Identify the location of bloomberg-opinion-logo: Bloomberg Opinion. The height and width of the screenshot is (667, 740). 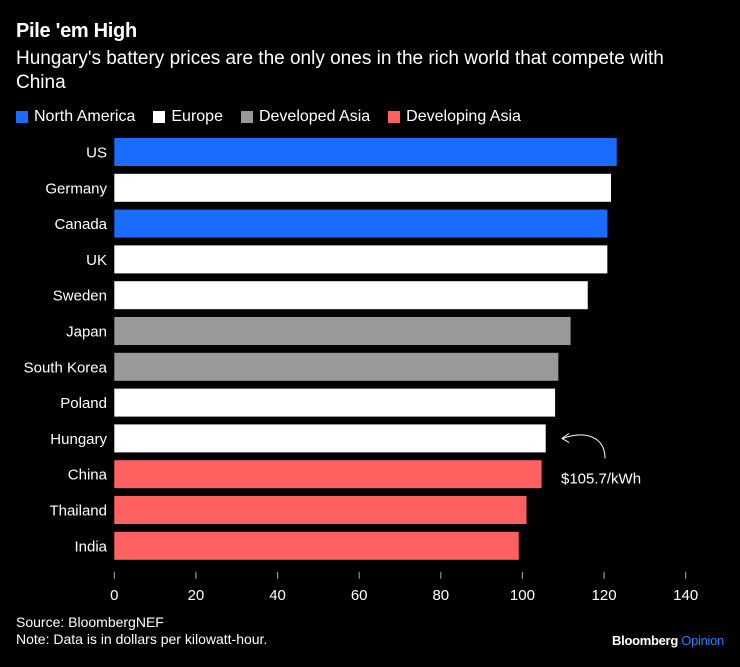
(668, 640).